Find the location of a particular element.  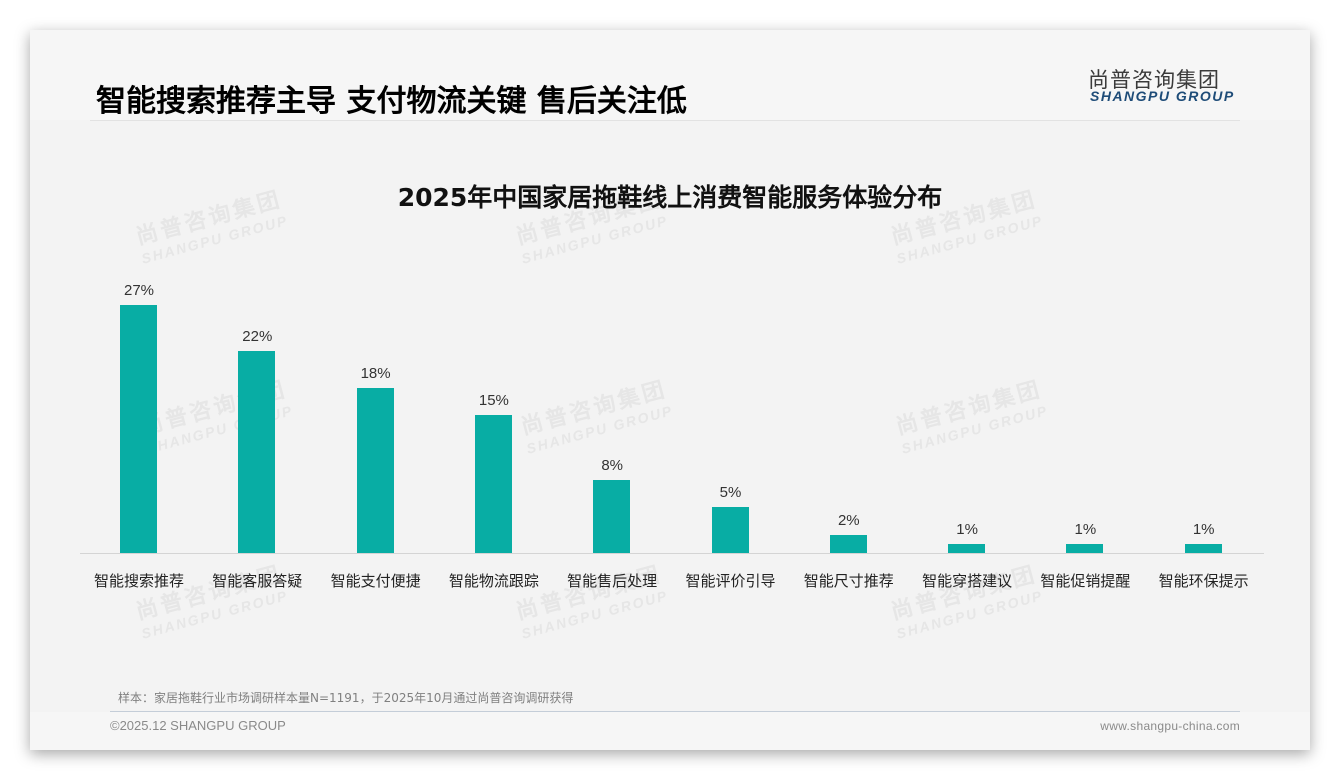

header-band is located at coordinates (670, 75).